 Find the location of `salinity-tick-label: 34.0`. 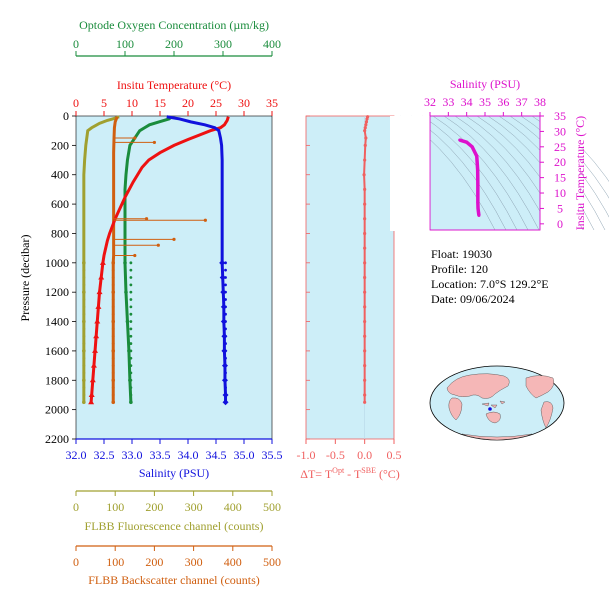

salinity-tick-label: 34.0 is located at coordinates (188, 455).